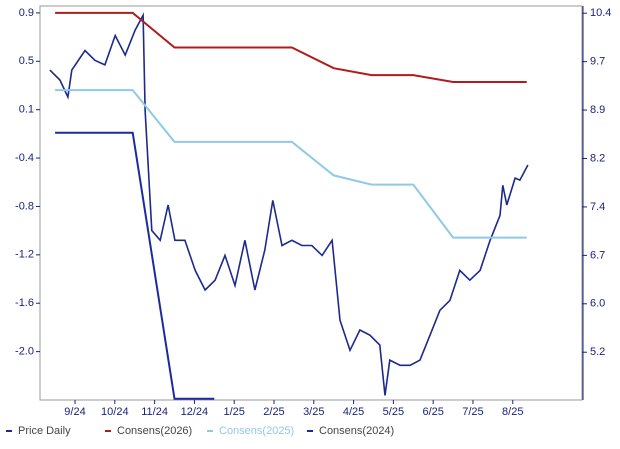 The height and width of the screenshot is (449, 620). I want to click on y2-tick-label: 9.7, so click(597, 62).